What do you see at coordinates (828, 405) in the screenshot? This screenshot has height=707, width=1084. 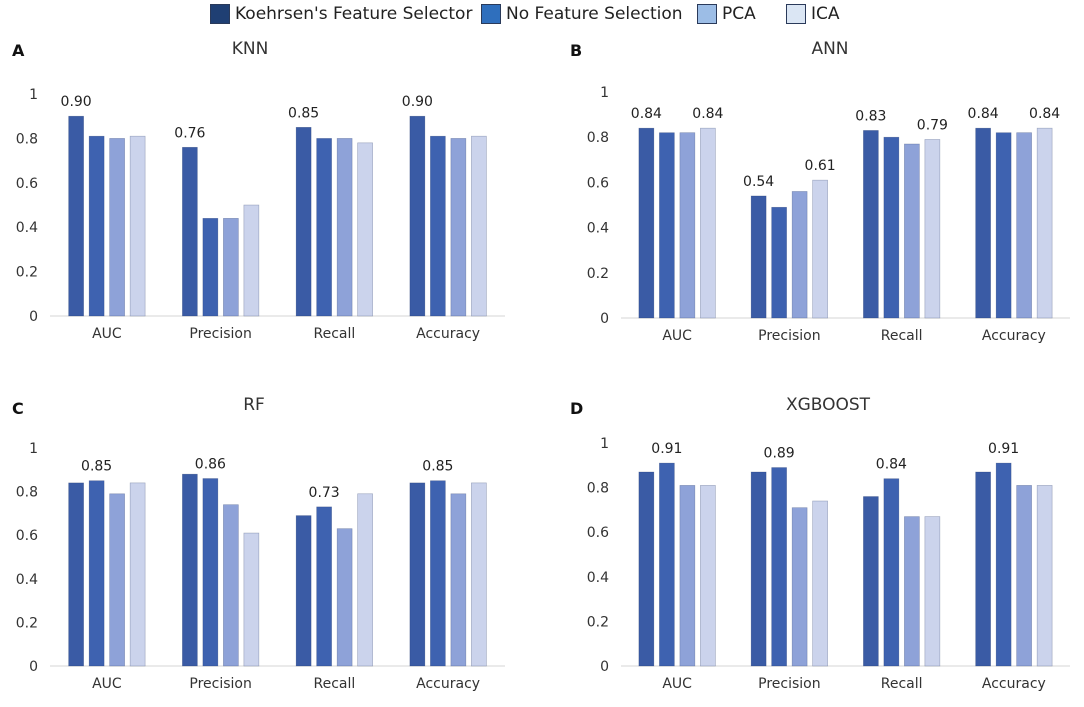 I see `chart-title: XGBOOST` at bounding box center [828, 405].